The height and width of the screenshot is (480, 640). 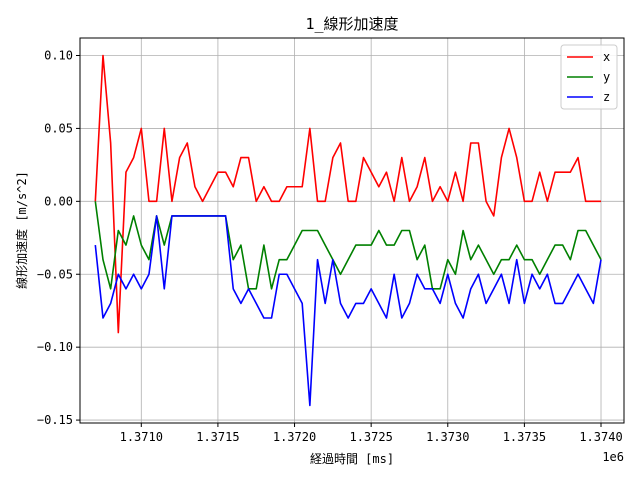 What do you see at coordinates (606, 97) in the screenshot?
I see `legend-label-z: z` at bounding box center [606, 97].